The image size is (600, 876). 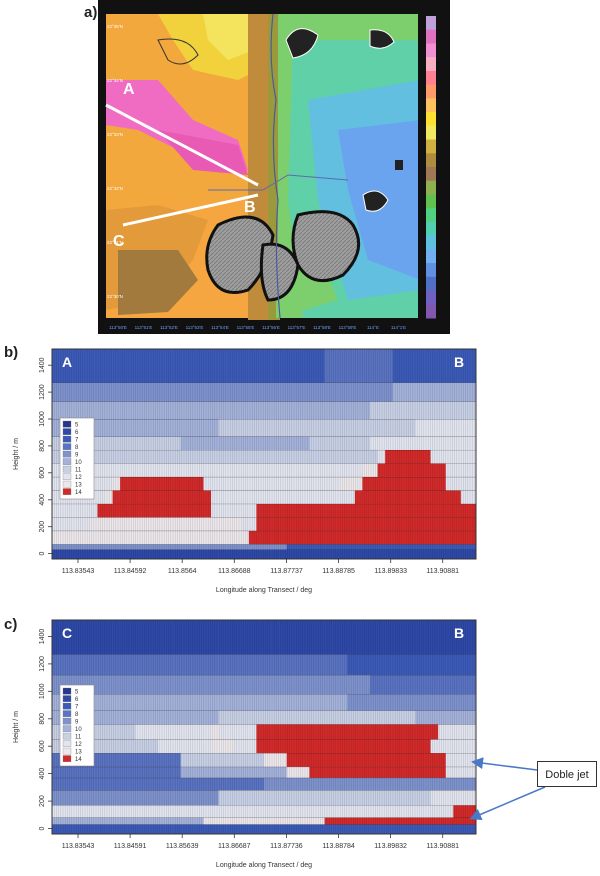 I want to click on x-tick-label: 113.87736, so click(x=286, y=846).